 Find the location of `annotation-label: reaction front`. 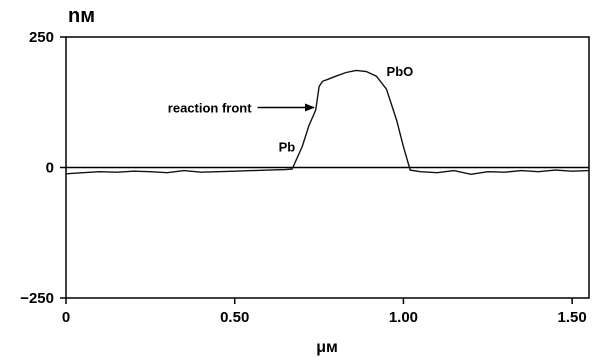

annotation-label: reaction front is located at coordinates (210, 107).